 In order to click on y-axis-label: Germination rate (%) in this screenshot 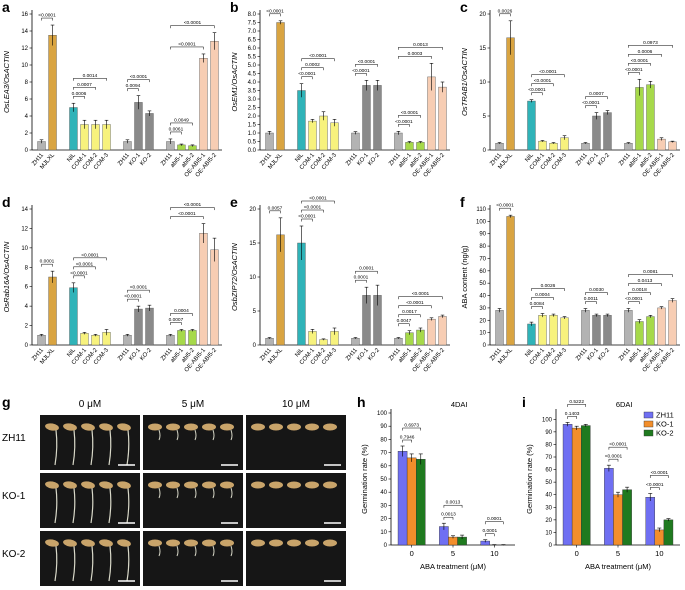, I will do `click(364, 479)`.